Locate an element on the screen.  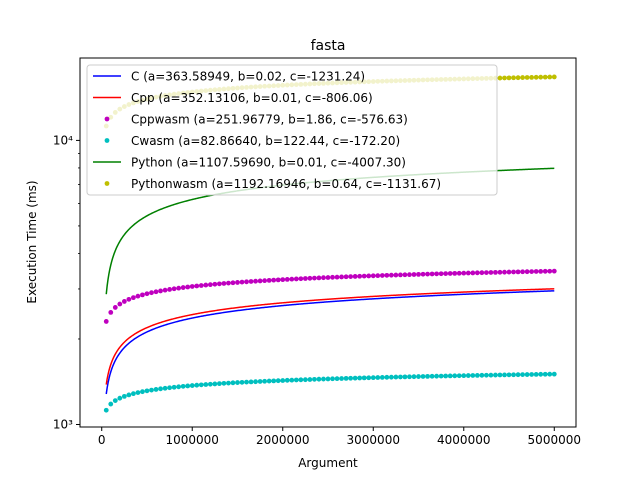
x-tick-label: 2000000 is located at coordinates (282, 440).